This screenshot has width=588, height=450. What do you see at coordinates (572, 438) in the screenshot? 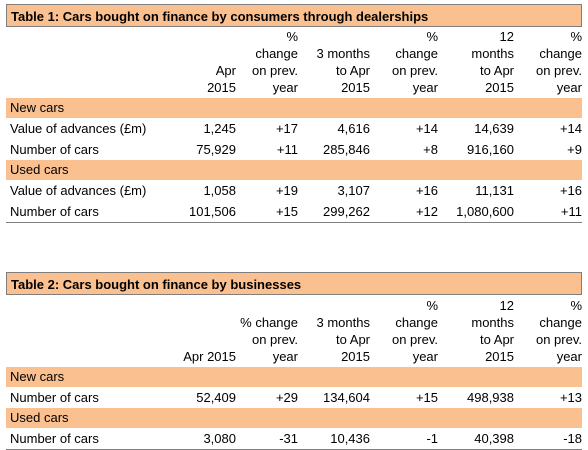
I see `table-cell: -18` at bounding box center [572, 438].